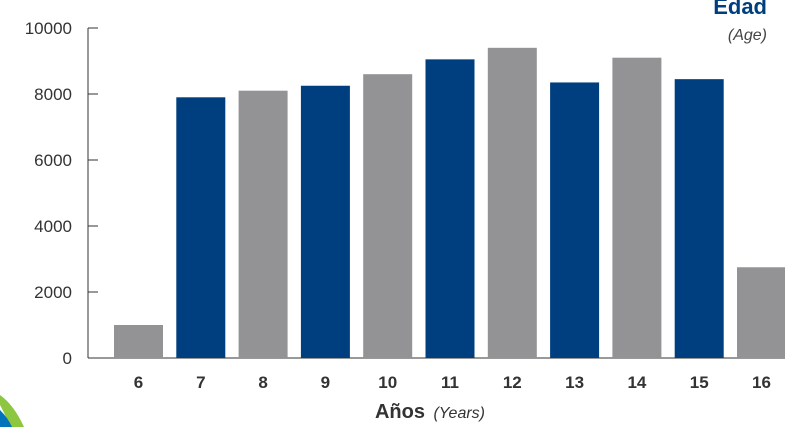  What do you see at coordinates (430, 412) in the screenshot?
I see `x-axis-title: Años (Years)` at bounding box center [430, 412].